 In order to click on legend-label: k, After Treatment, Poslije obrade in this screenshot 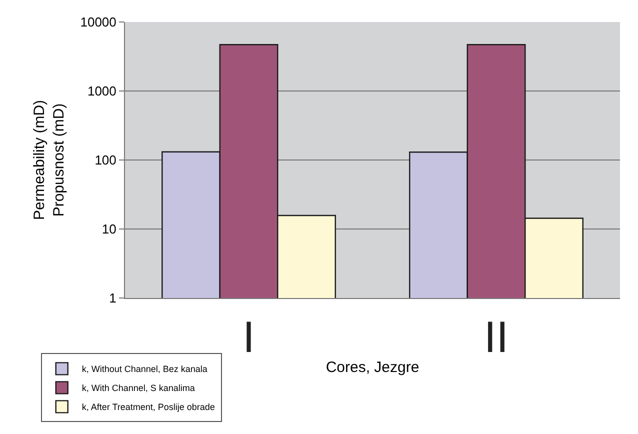, I will do `click(148, 407)`.